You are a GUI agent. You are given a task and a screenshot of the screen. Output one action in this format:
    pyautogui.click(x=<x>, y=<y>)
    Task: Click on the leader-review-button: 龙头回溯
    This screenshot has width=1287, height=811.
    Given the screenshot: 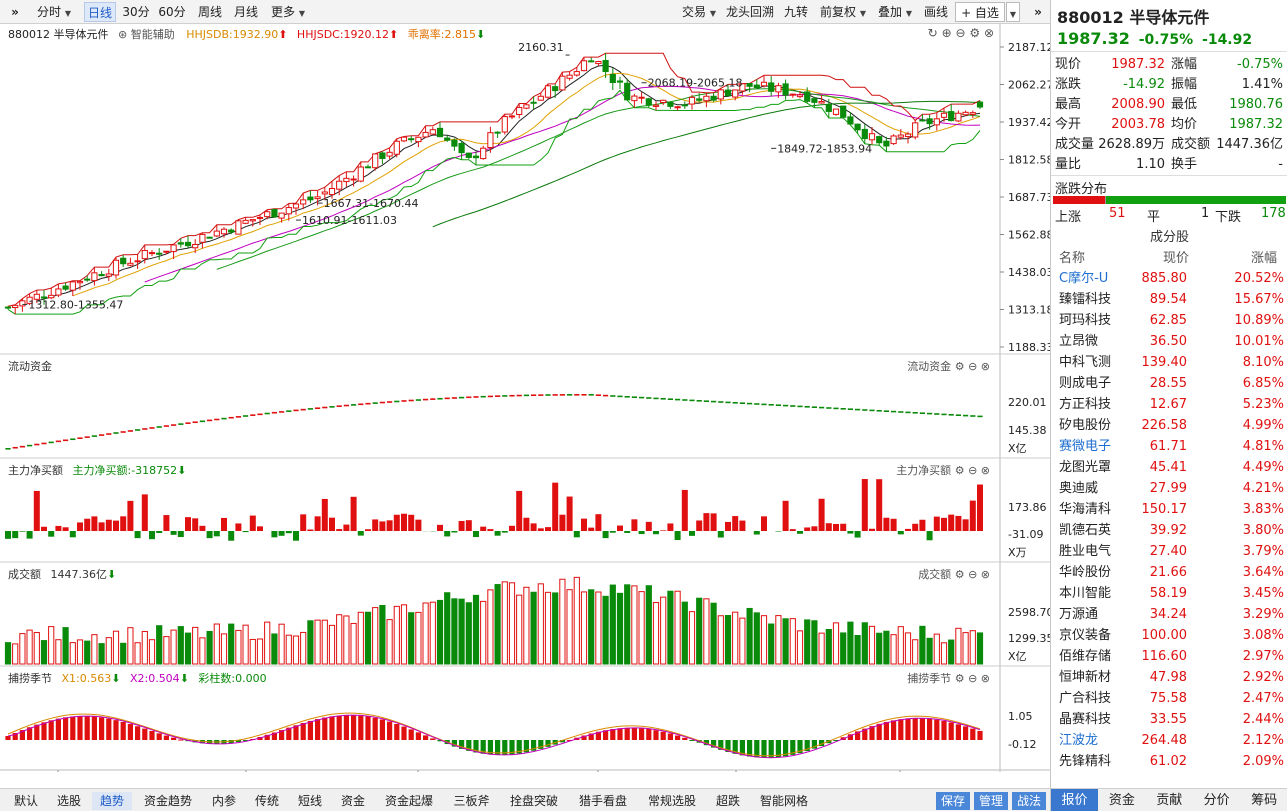 What is the action you would take?
    pyautogui.click(x=749, y=12)
    